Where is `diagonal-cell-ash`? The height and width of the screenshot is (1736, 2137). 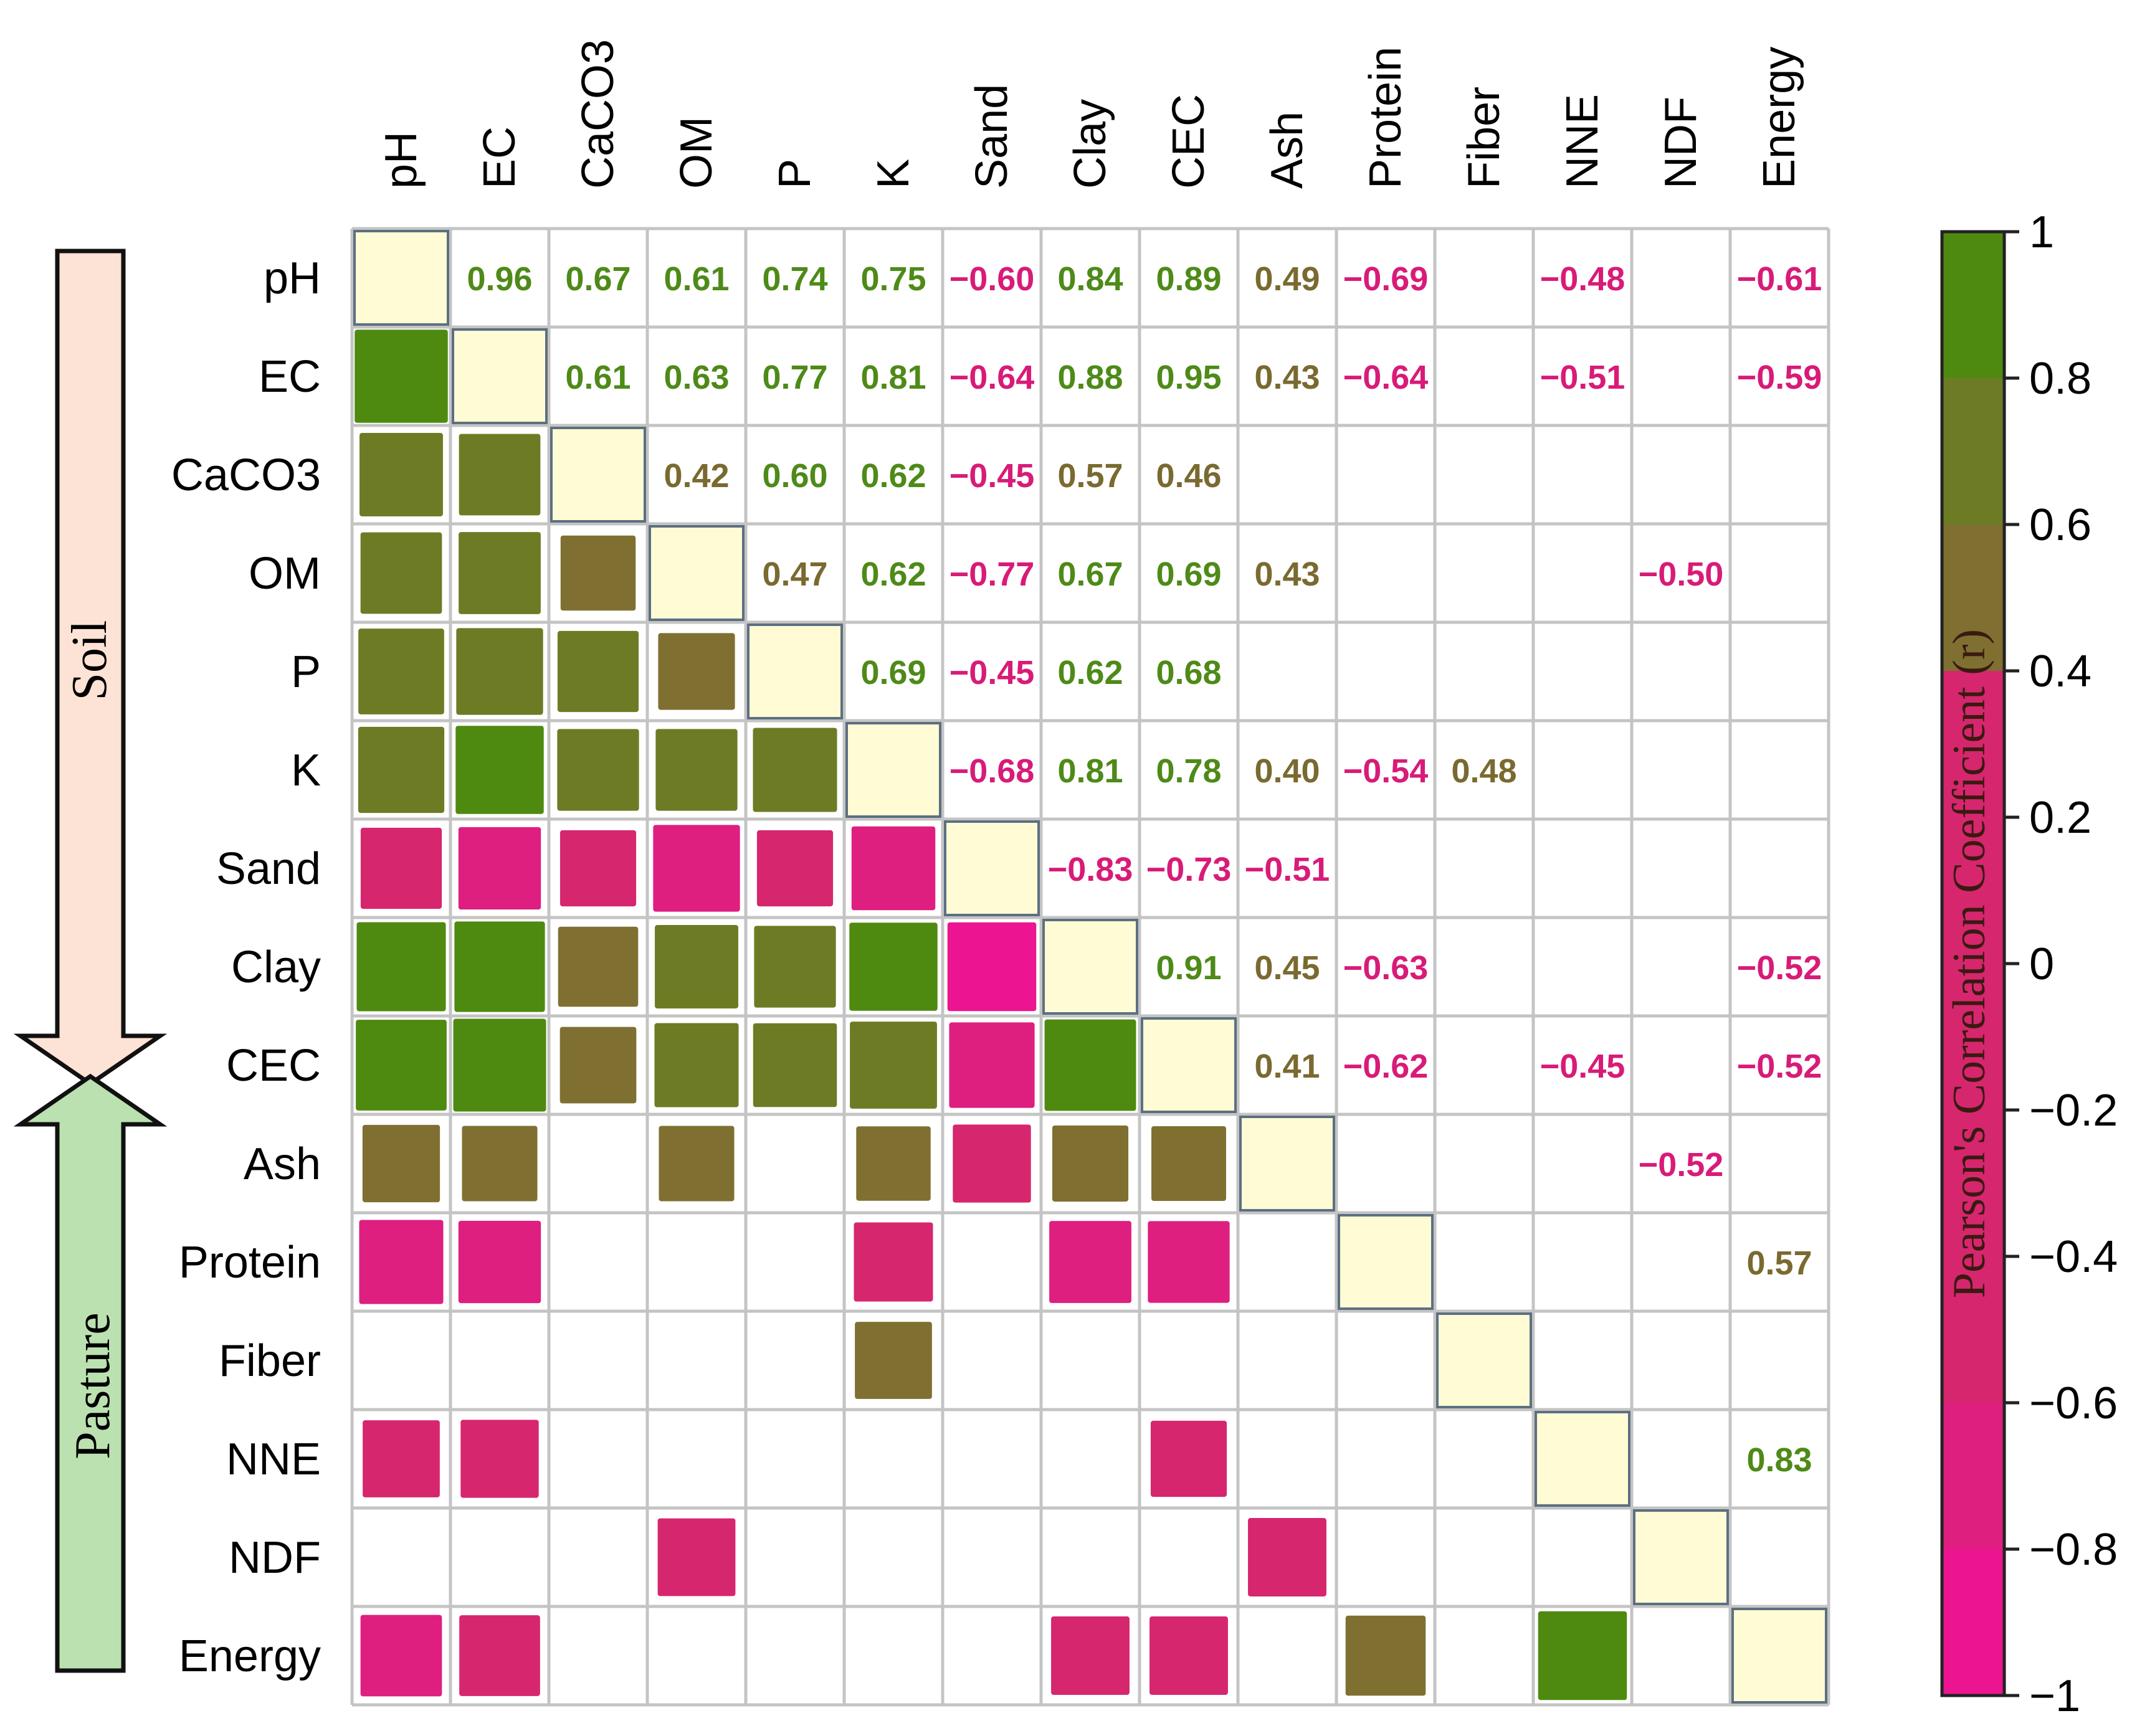
diagonal-cell-ash is located at coordinates (1287, 1164).